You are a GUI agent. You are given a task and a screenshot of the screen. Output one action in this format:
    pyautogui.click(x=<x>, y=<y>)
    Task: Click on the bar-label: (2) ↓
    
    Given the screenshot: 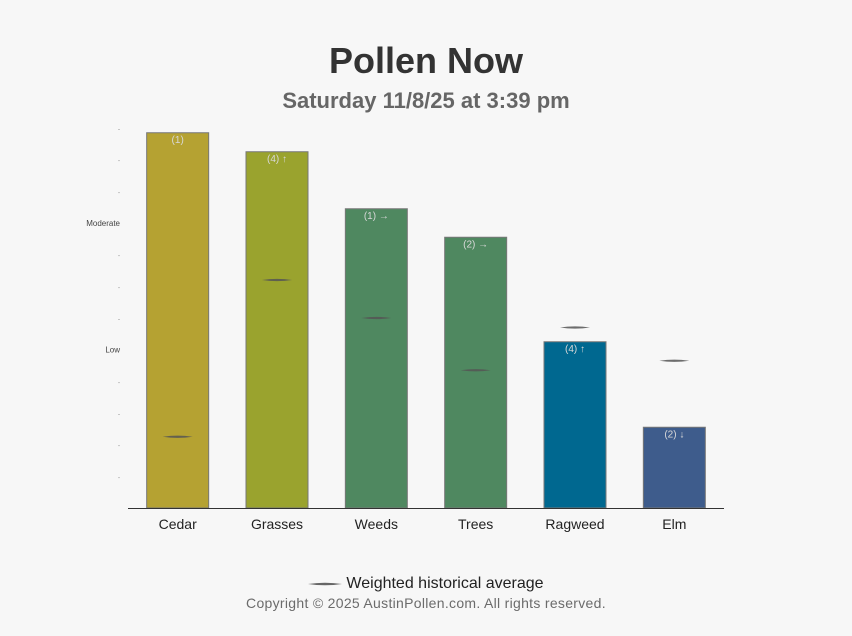 What is the action you would take?
    pyautogui.click(x=674, y=434)
    